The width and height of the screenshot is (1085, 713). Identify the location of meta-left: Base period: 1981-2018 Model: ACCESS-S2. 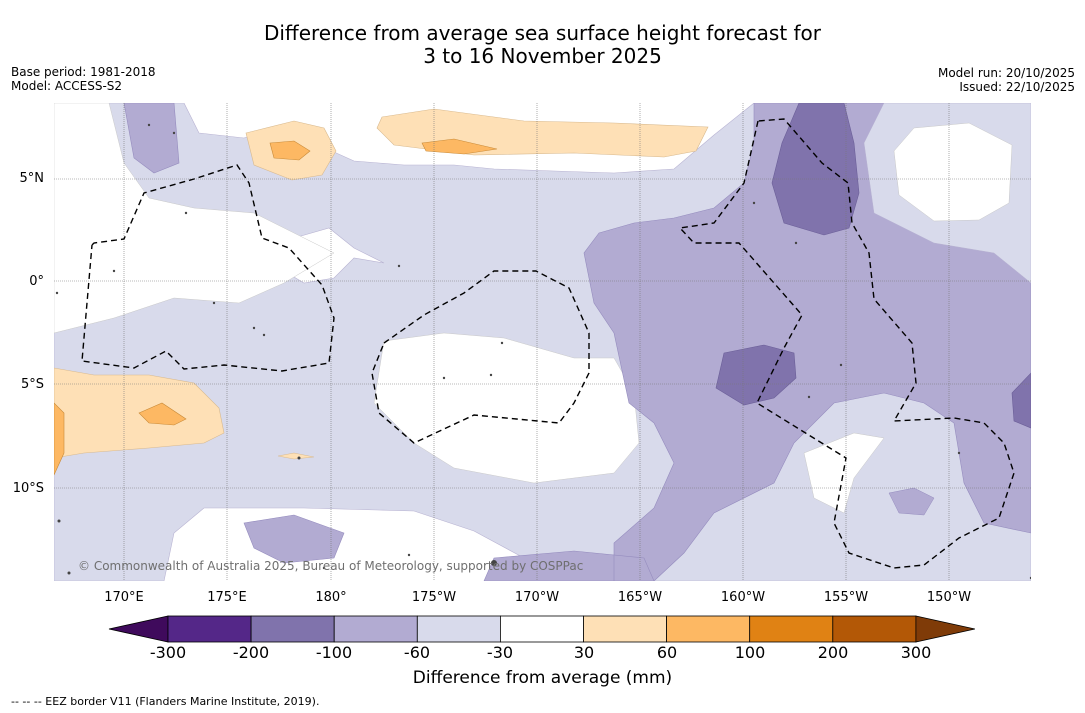
(83, 79).